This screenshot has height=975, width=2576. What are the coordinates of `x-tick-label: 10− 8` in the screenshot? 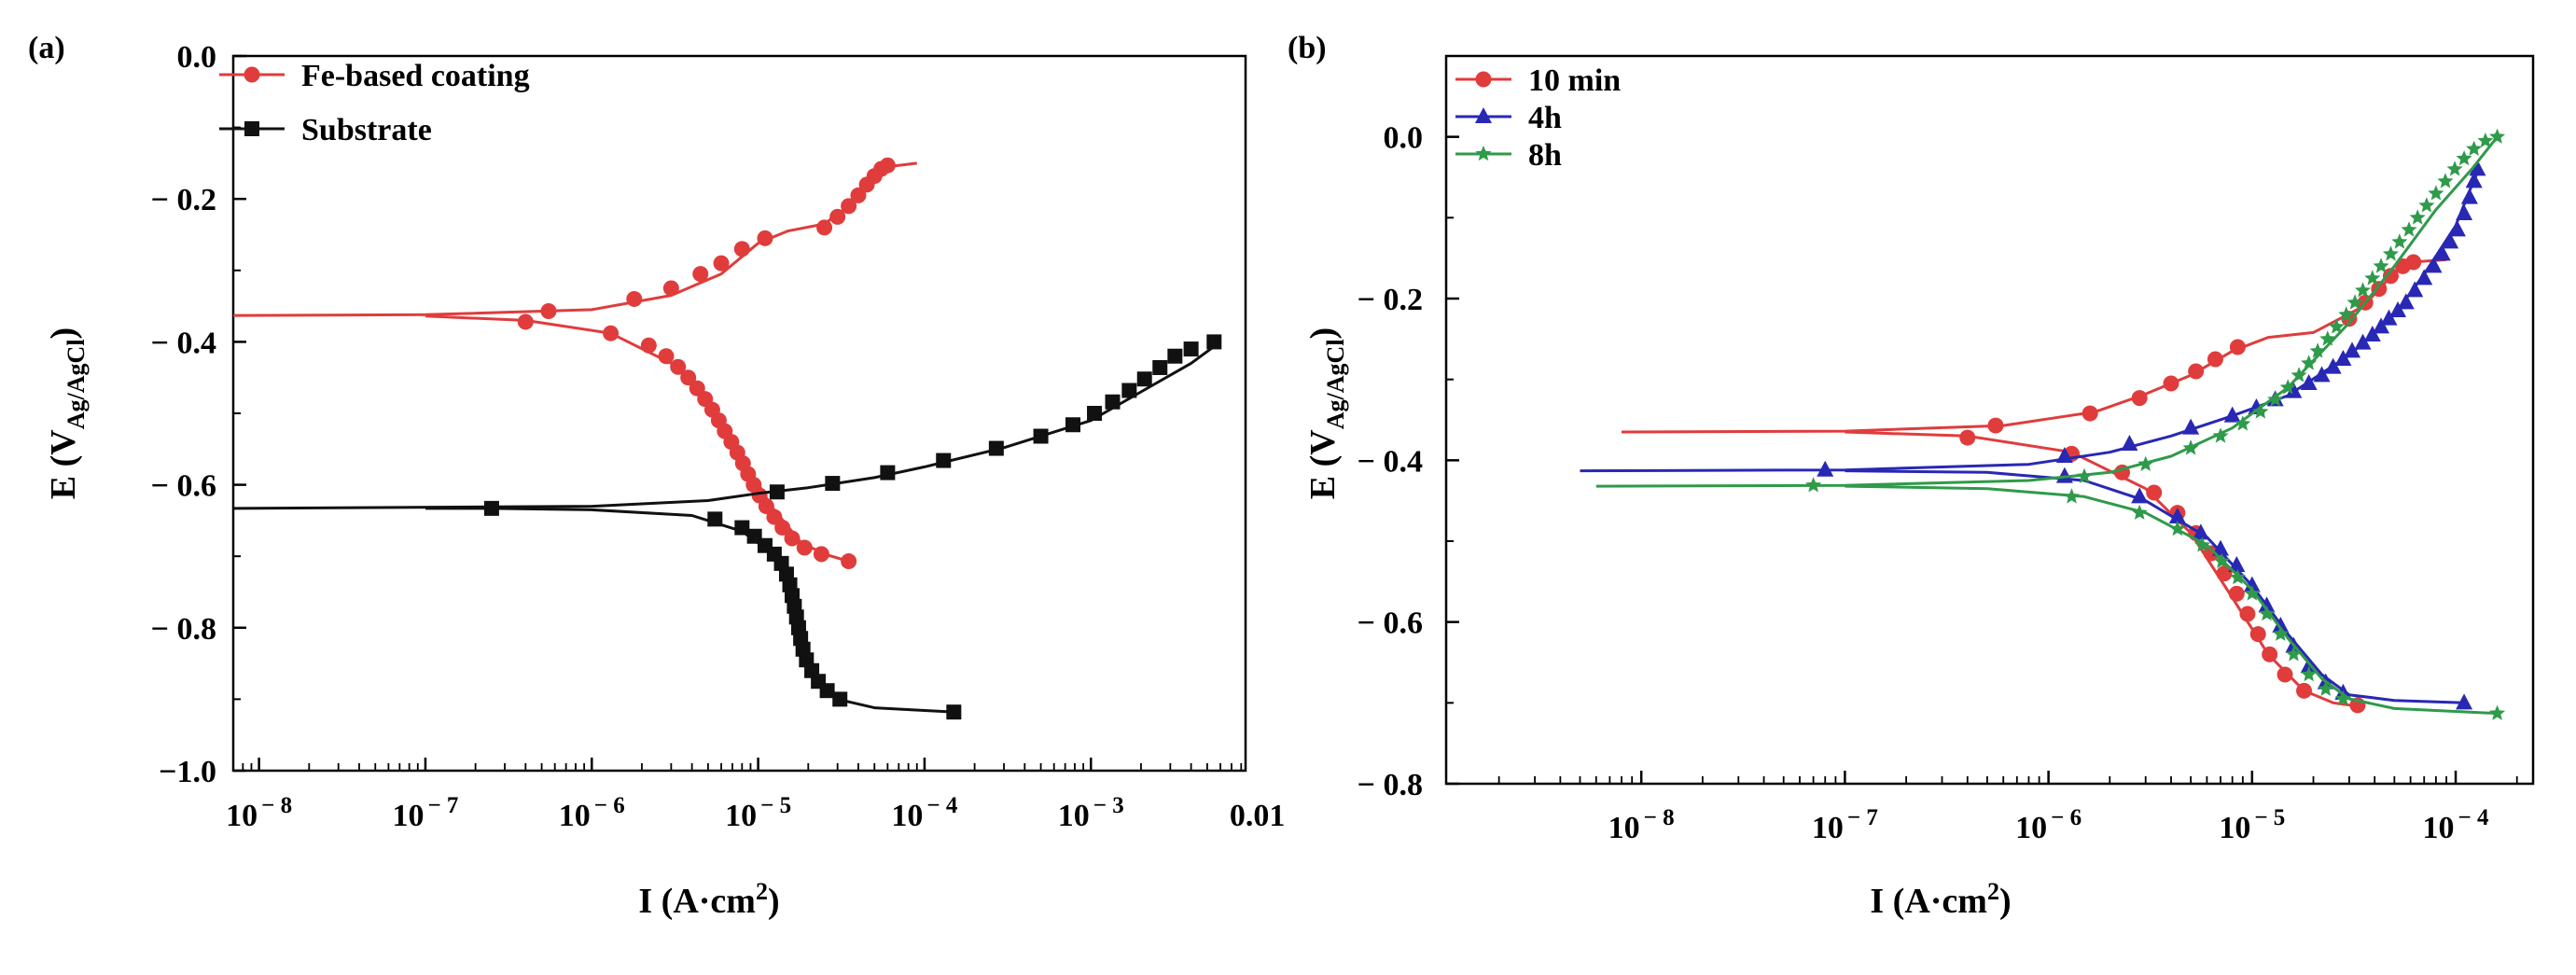 It's located at (259, 813).